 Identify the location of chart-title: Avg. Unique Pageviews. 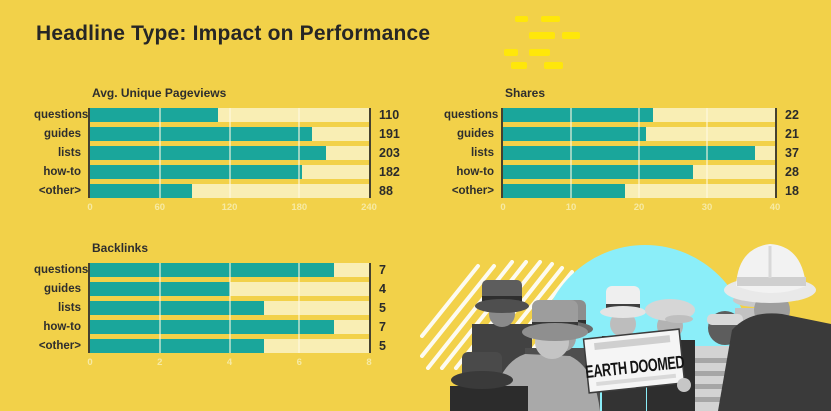
(159, 93).